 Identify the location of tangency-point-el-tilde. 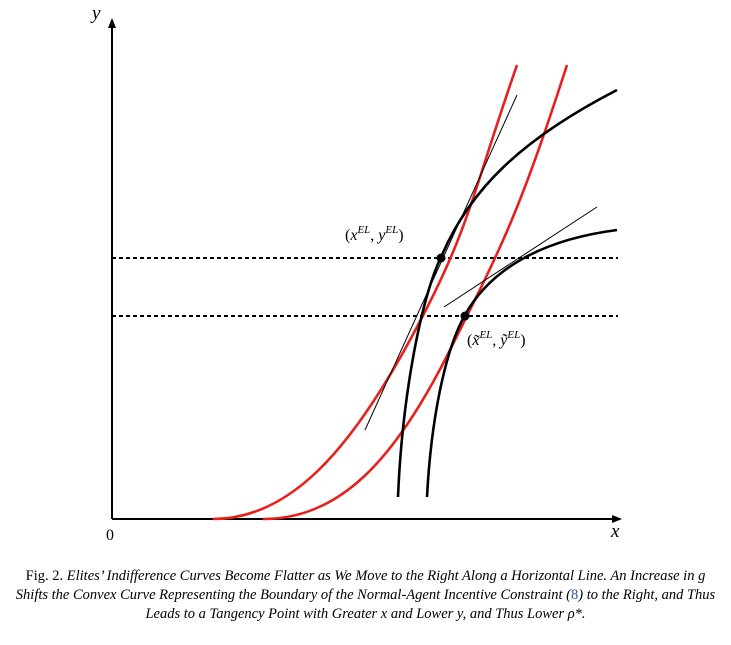
(465, 316).